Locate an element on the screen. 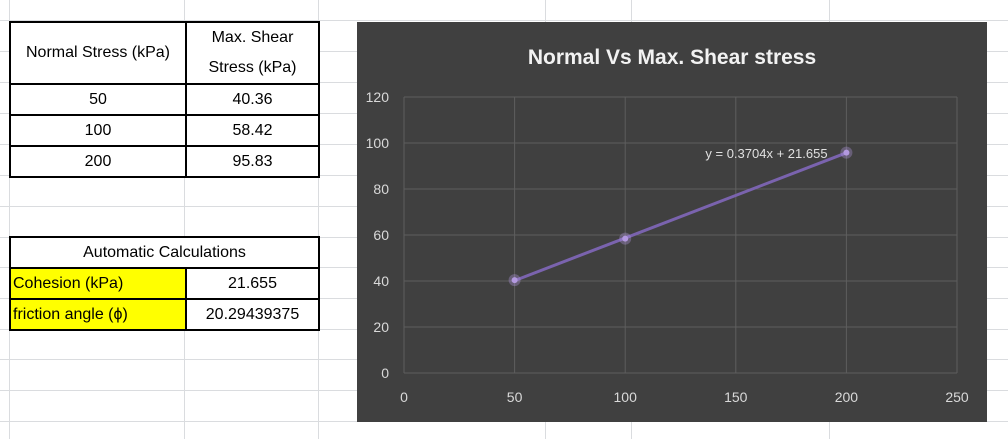 Image resolution: width=1008 pixels, height=439 pixels. x-tick-label: 200 is located at coordinates (847, 397).